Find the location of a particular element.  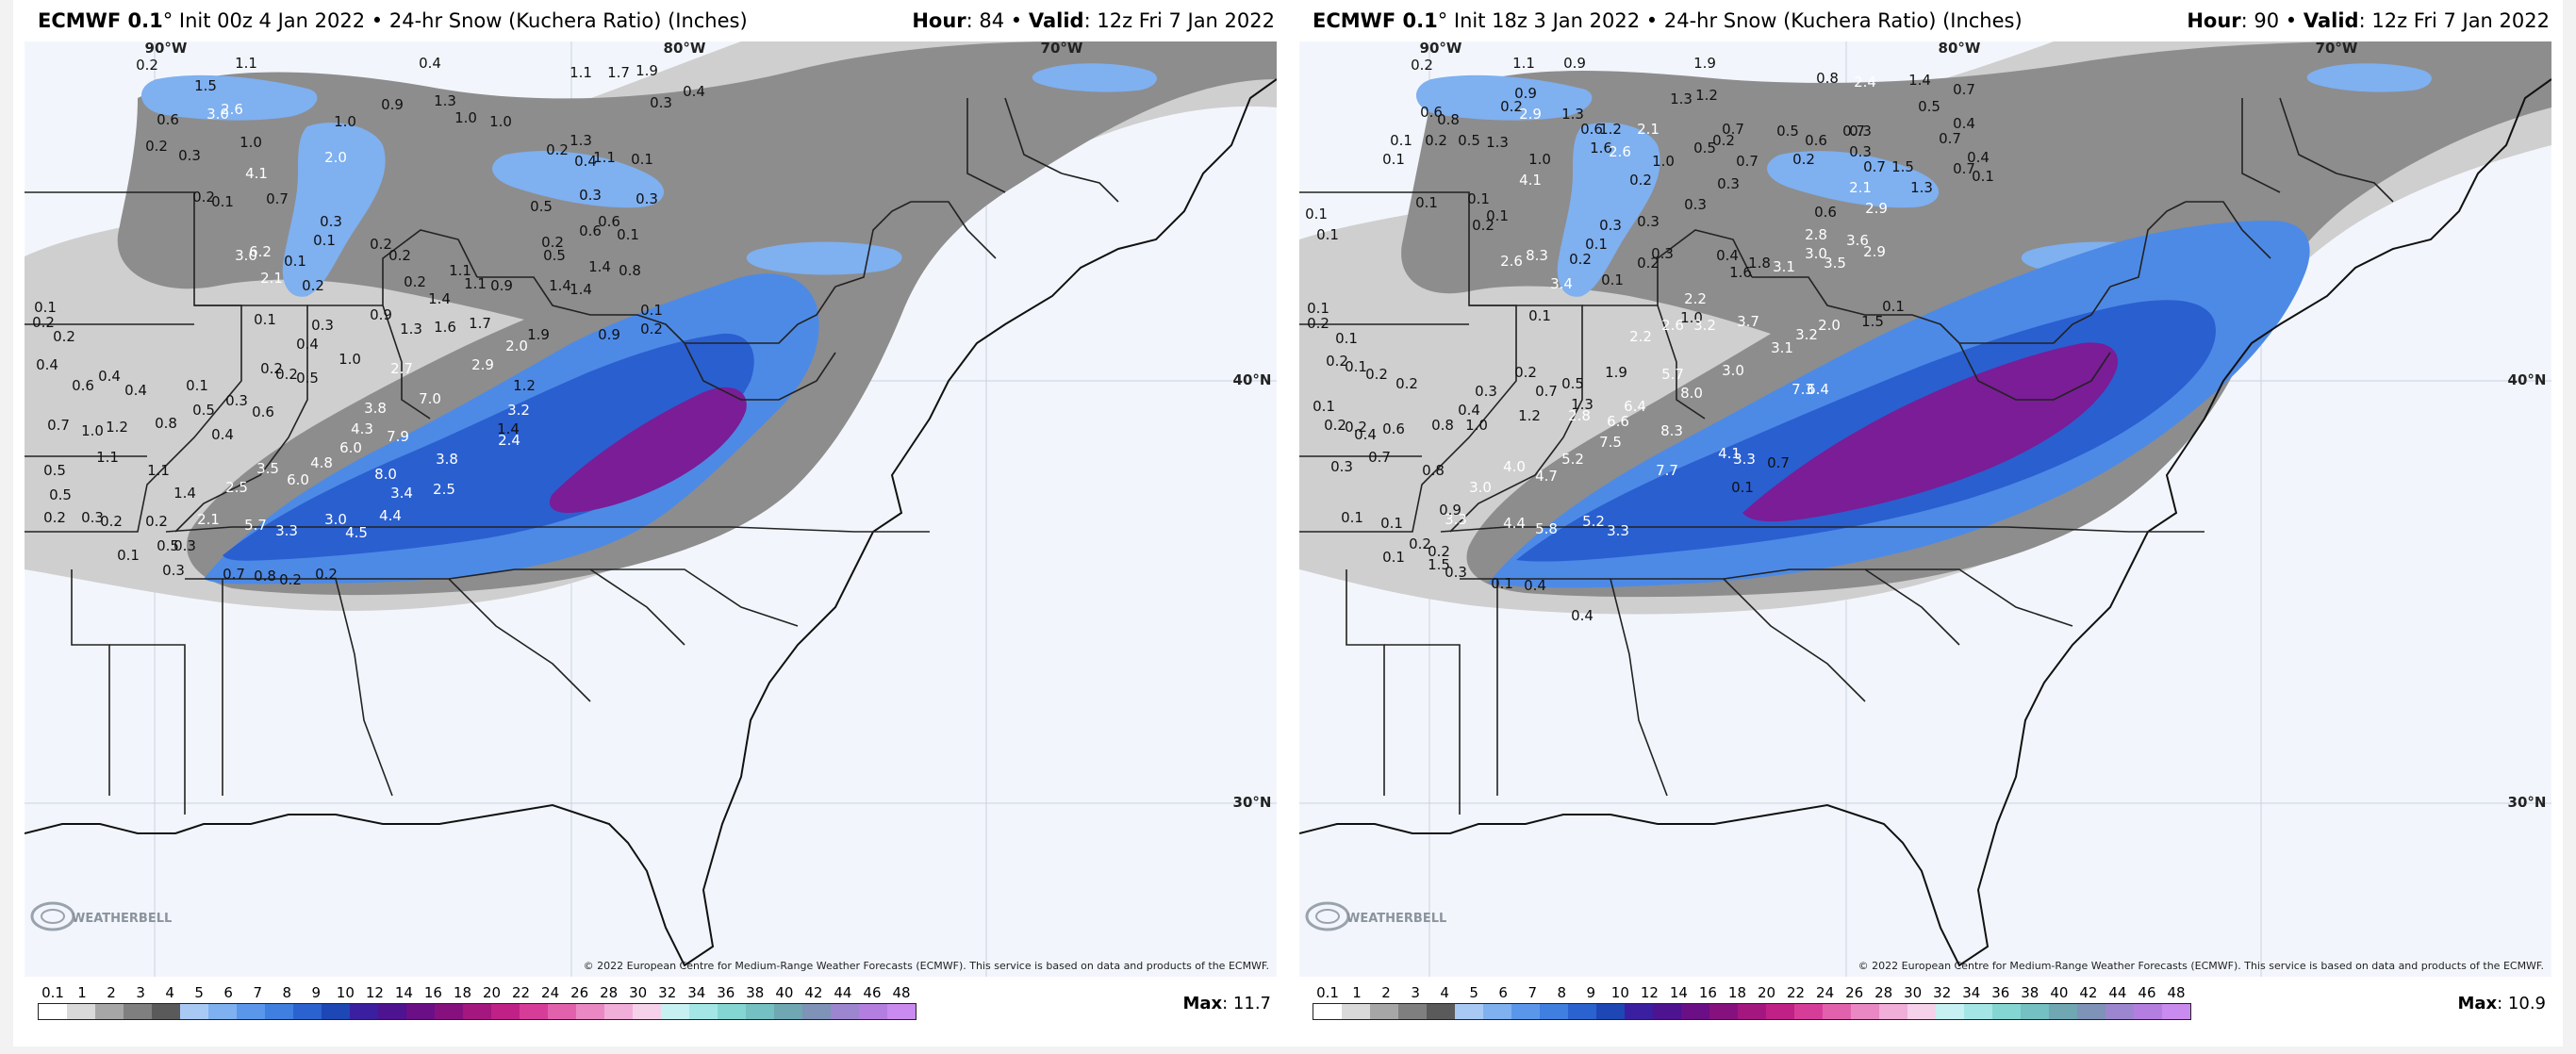

snowfall-value-label: 3.0 is located at coordinates (335, 519).